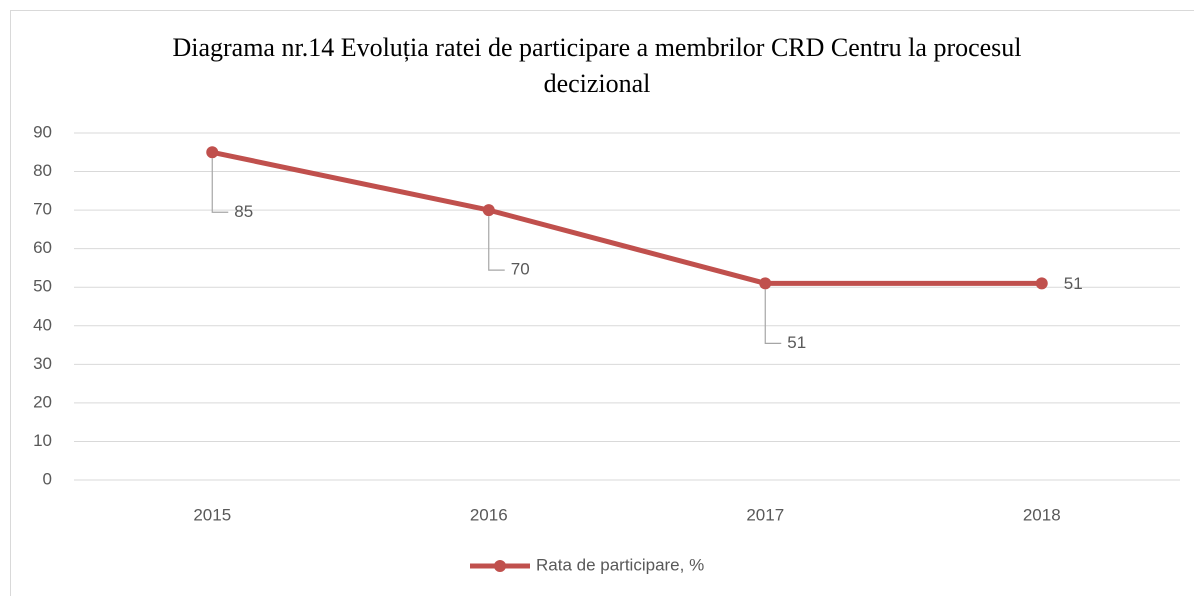  What do you see at coordinates (42, 286) in the screenshot?
I see `y-tick-label: 50` at bounding box center [42, 286].